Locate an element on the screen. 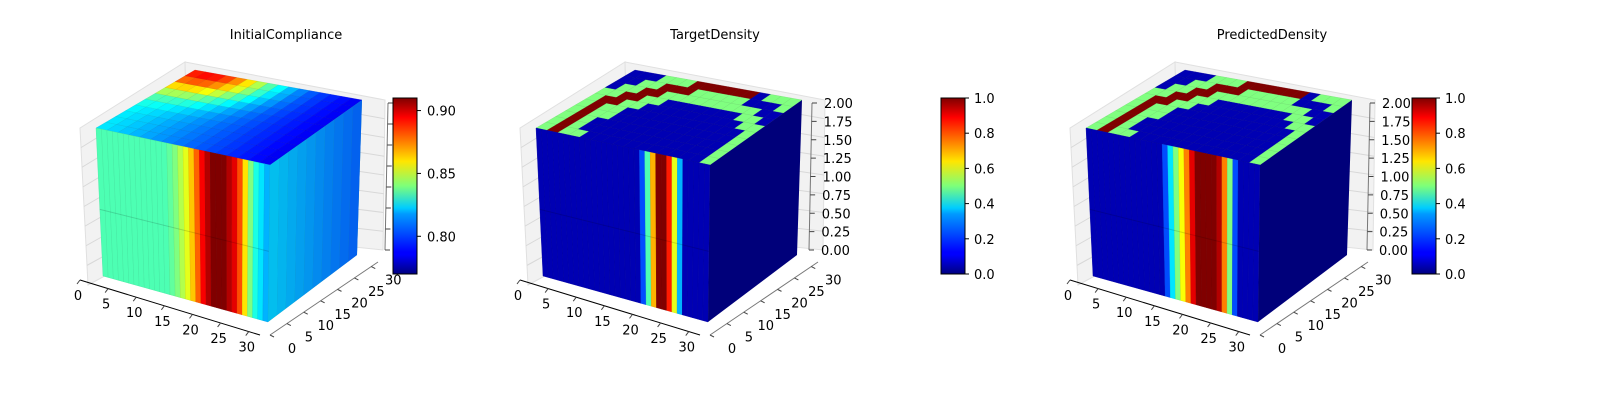  z-axis-line is located at coordinates (386, 176).